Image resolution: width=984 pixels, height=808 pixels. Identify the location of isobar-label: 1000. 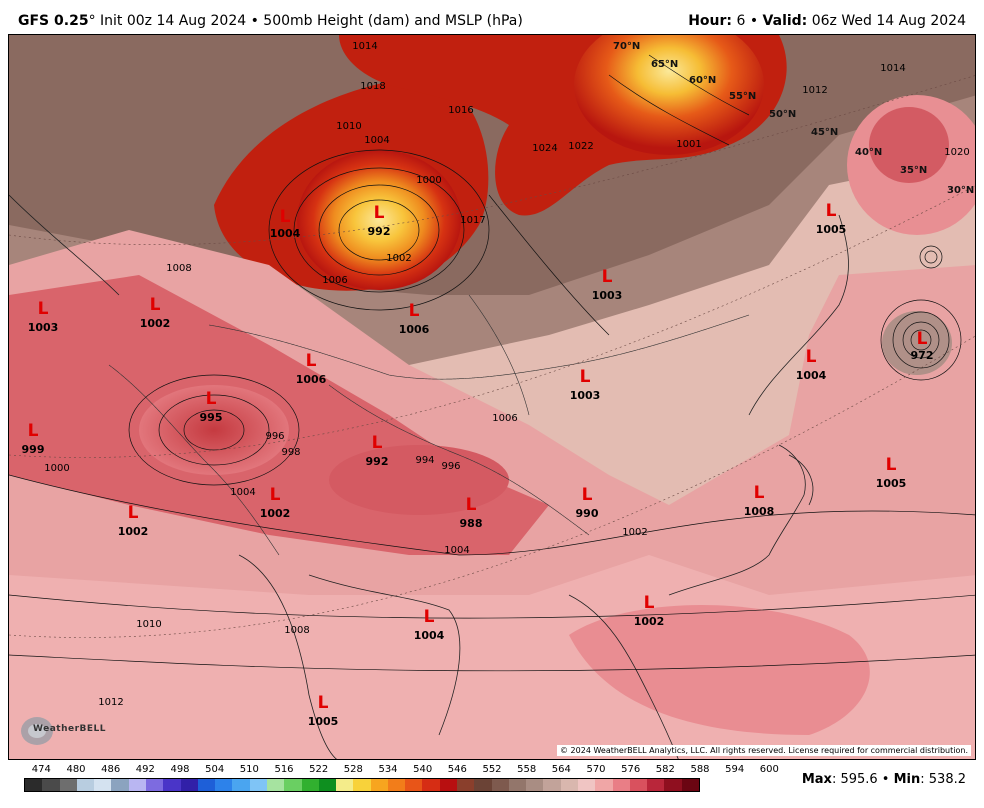
(57, 468).